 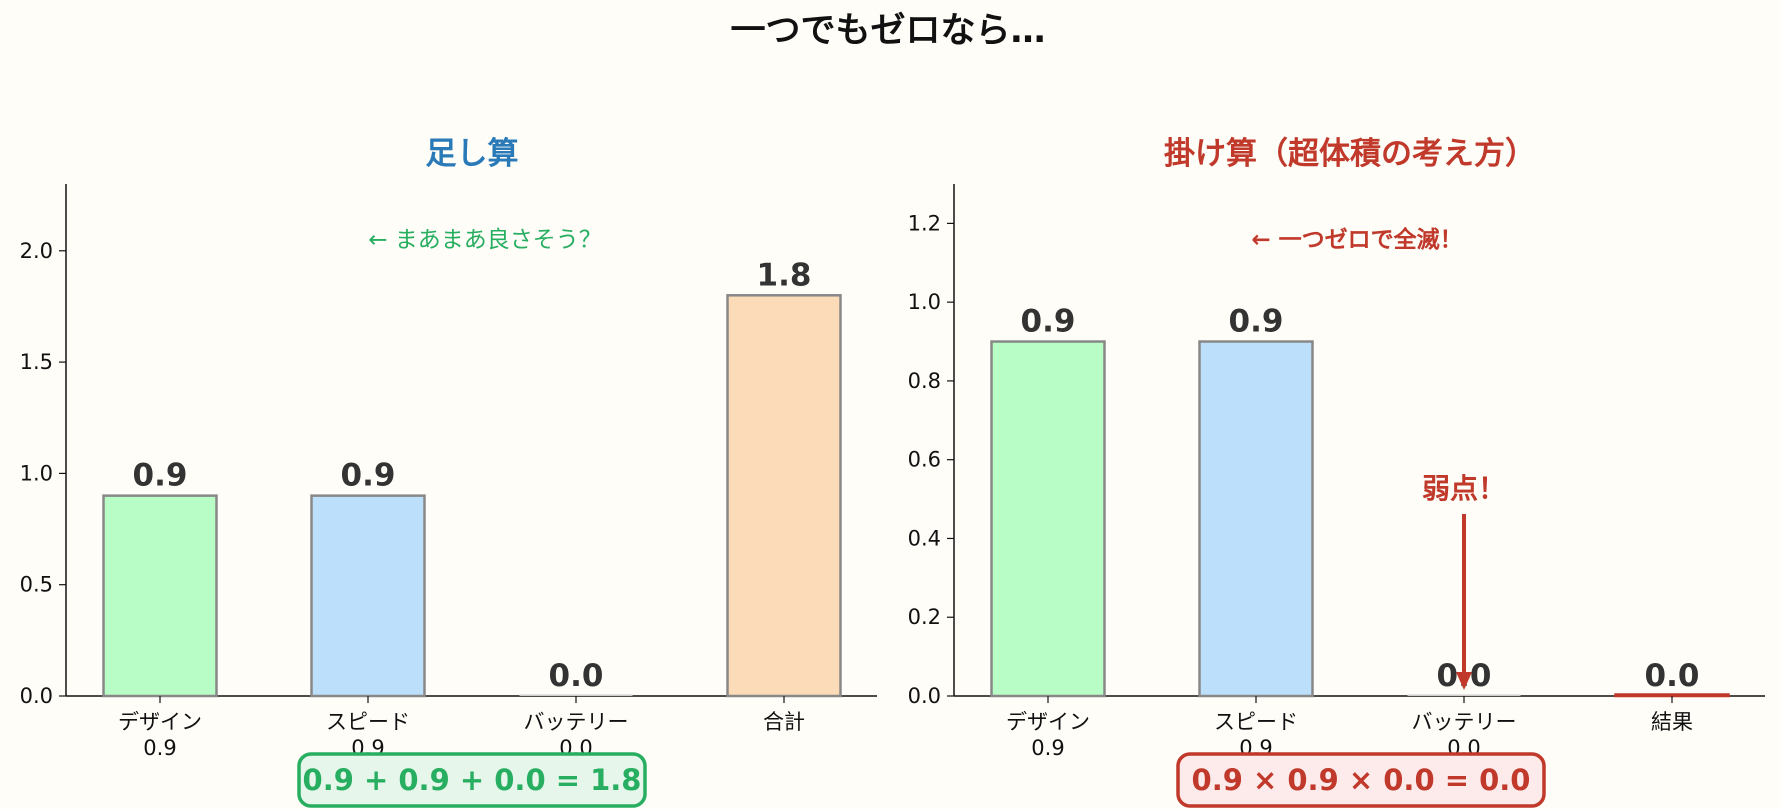 I want to click on formula-text: 0.9 × 0.9 × 0.0 = 0.0, so click(x=1361, y=780).